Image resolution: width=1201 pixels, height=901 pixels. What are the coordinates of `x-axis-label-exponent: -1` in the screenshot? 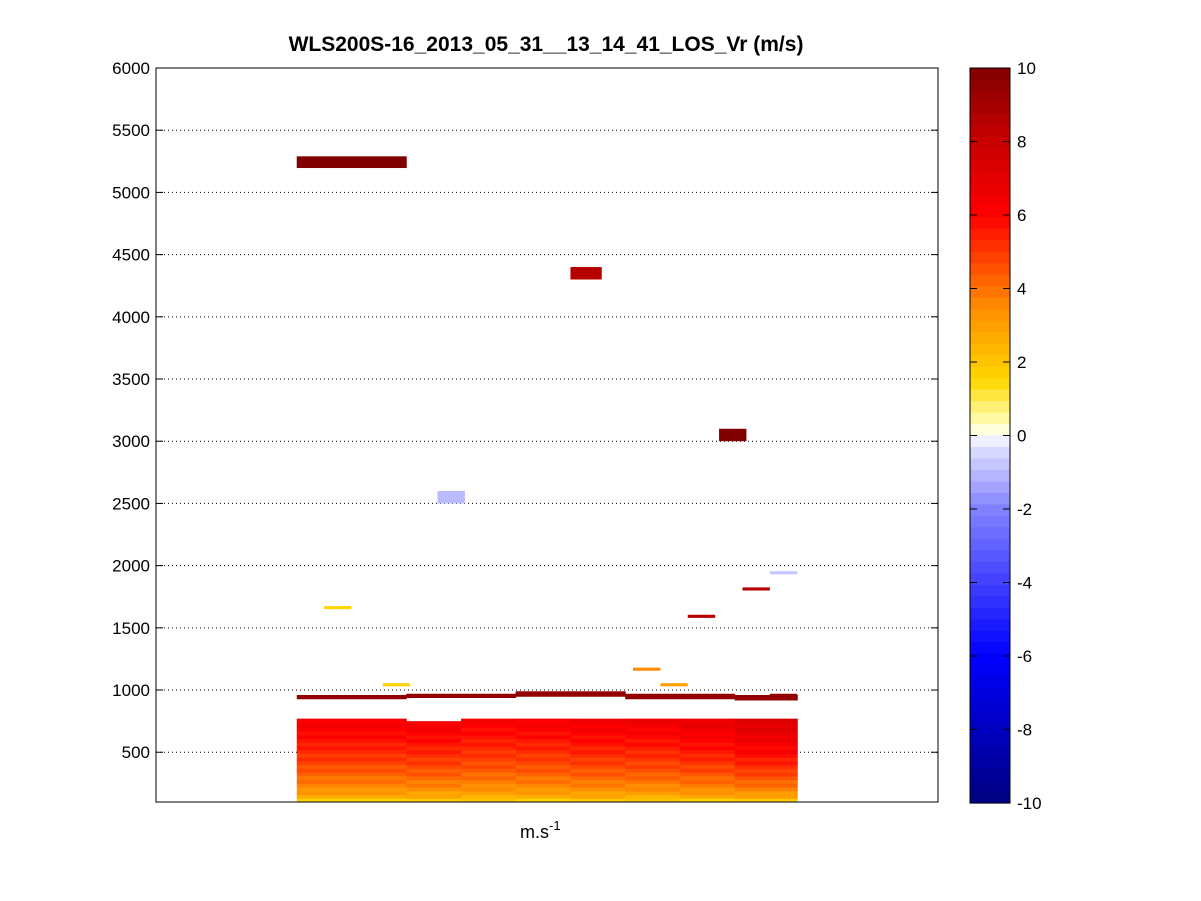 It's located at (555, 825).